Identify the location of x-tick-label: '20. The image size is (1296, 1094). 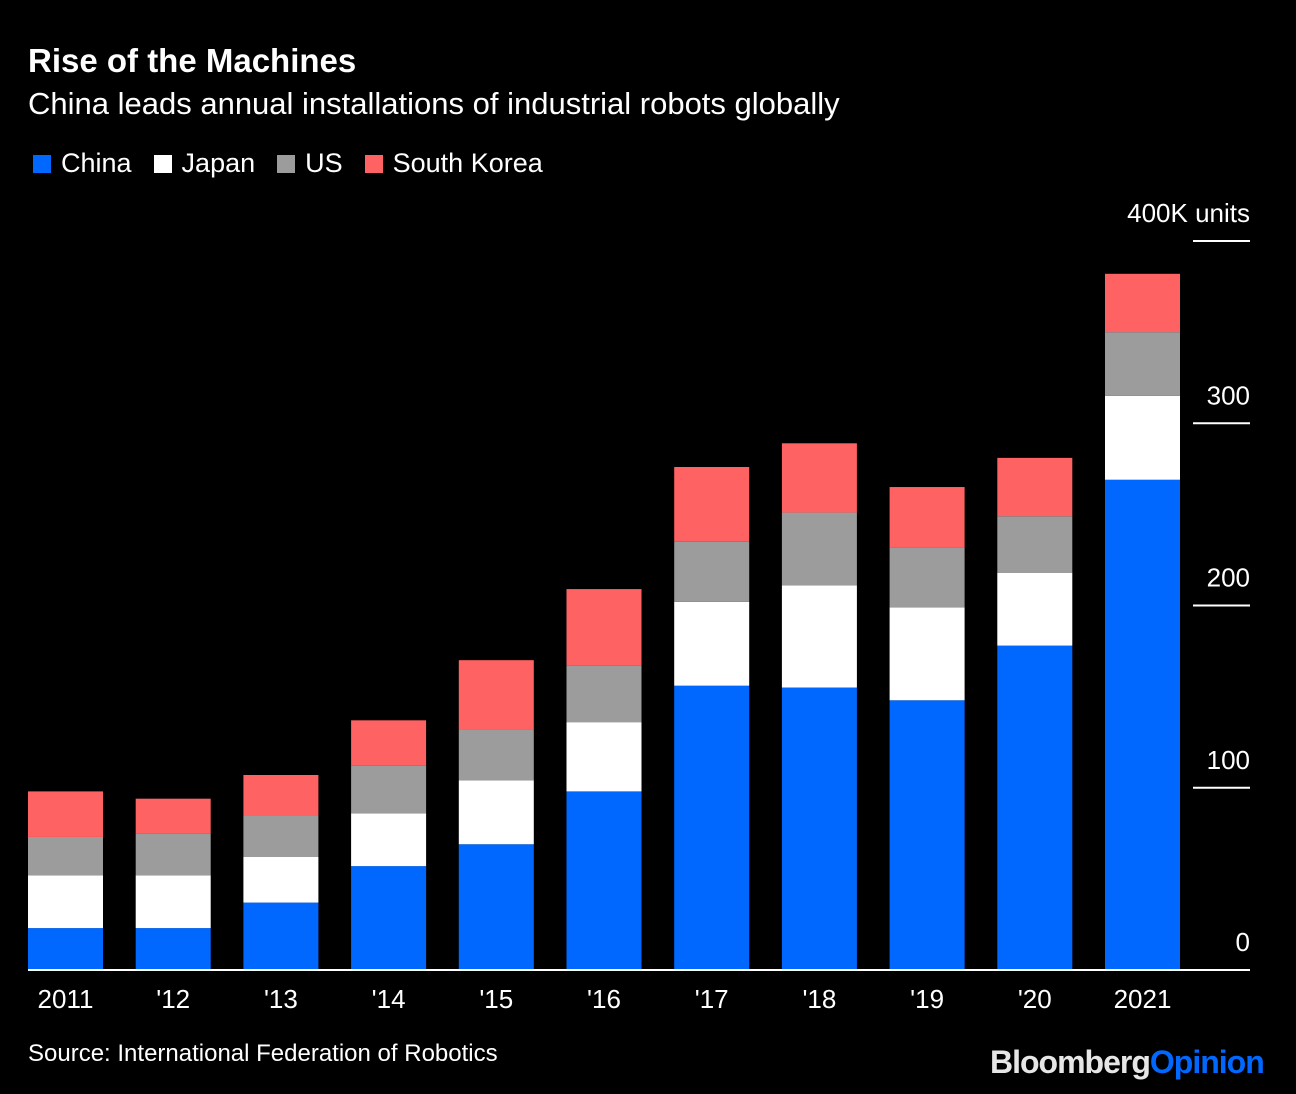
(1035, 999).